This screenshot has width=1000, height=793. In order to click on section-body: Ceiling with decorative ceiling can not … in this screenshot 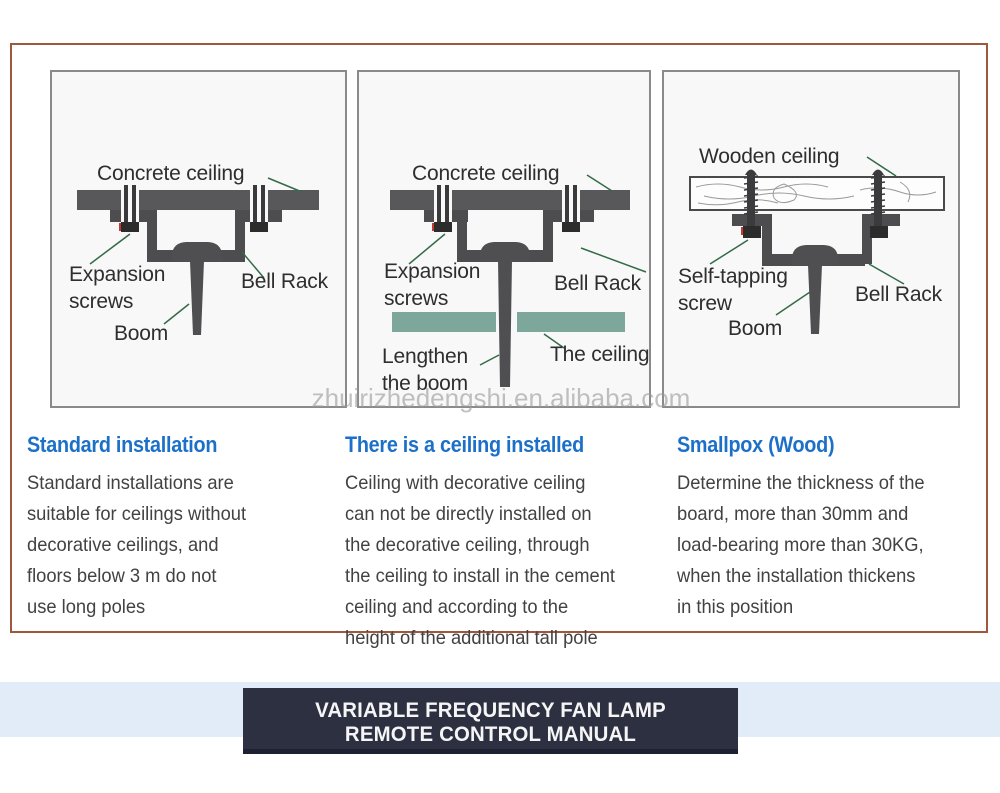, I will do `click(480, 560)`.